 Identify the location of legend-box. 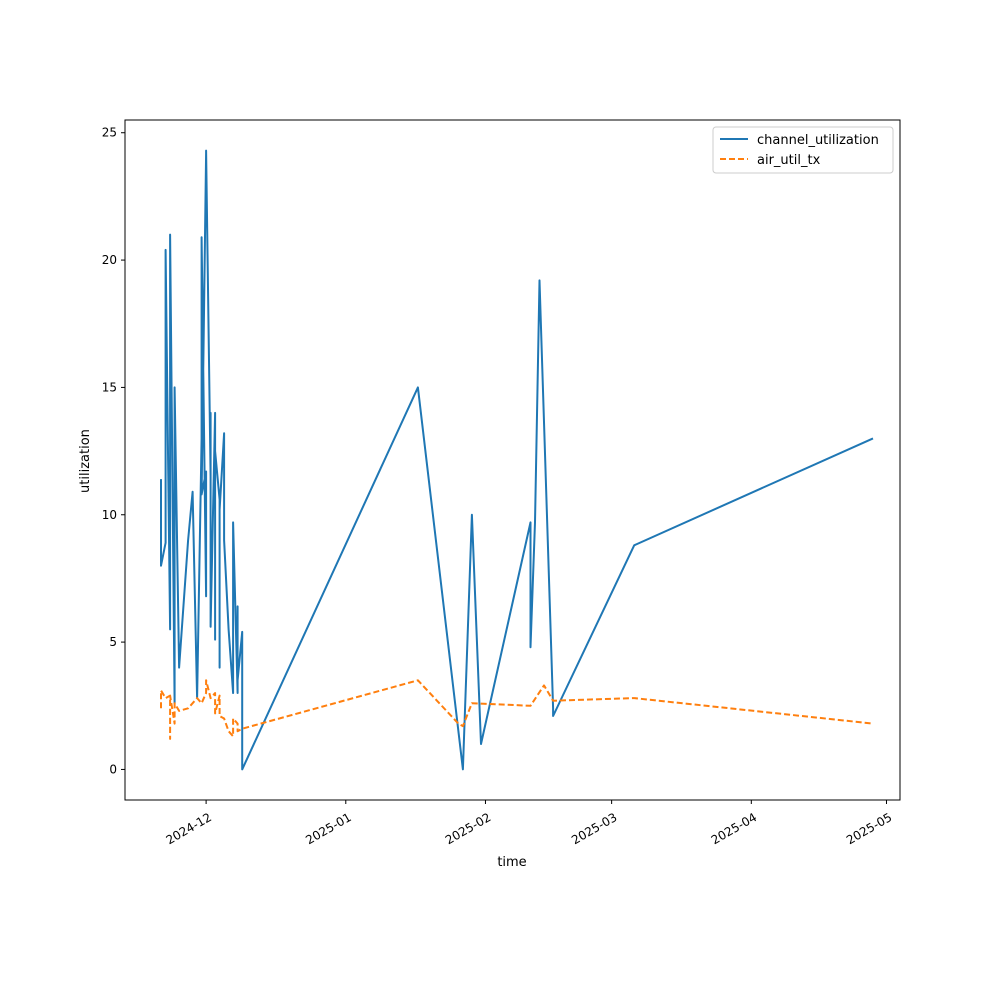
(803, 150).